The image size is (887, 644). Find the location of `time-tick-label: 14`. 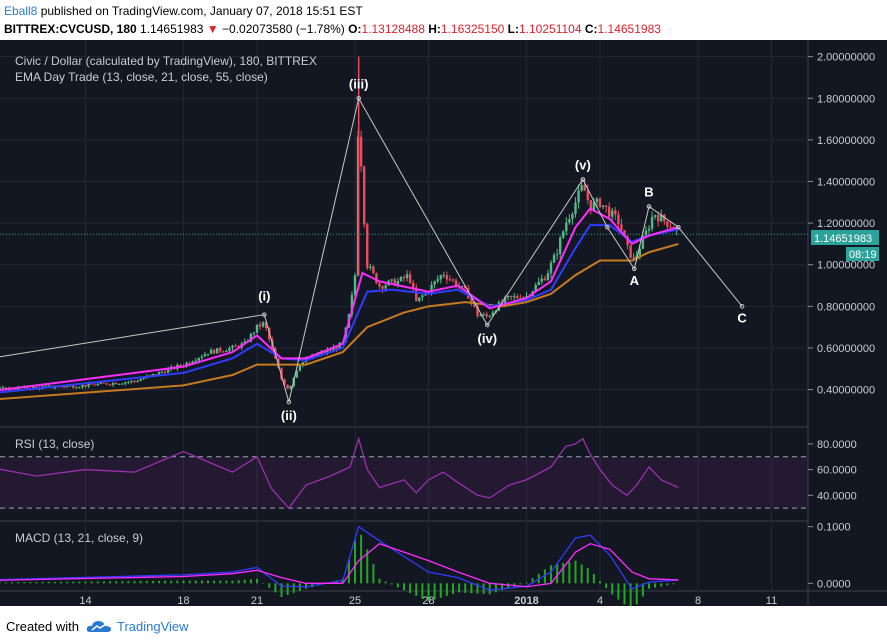

time-tick-label: 14 is located at coordinates (85, 600).